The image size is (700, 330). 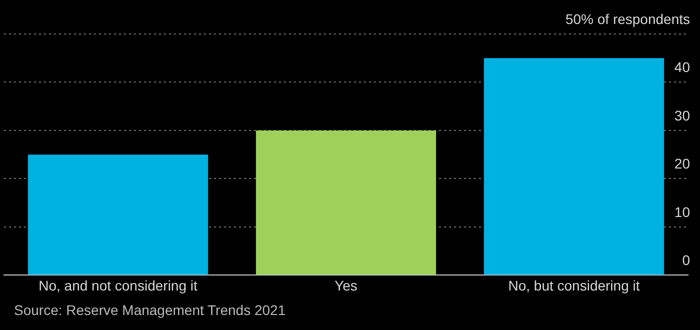 What do you see at coordinates (682, 115) in the screenshot?
I see `y-tick-label: 30` at bounding box center [682, 115].